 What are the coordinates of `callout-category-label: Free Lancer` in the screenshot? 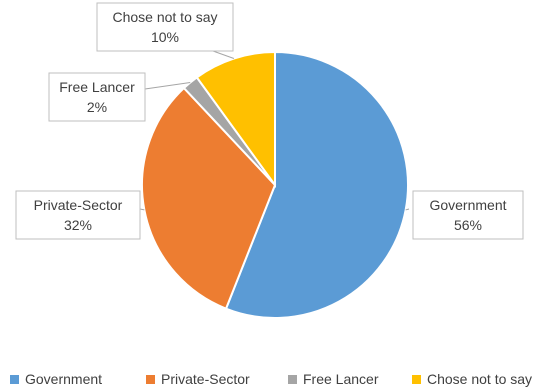 It's located at (97, 87).